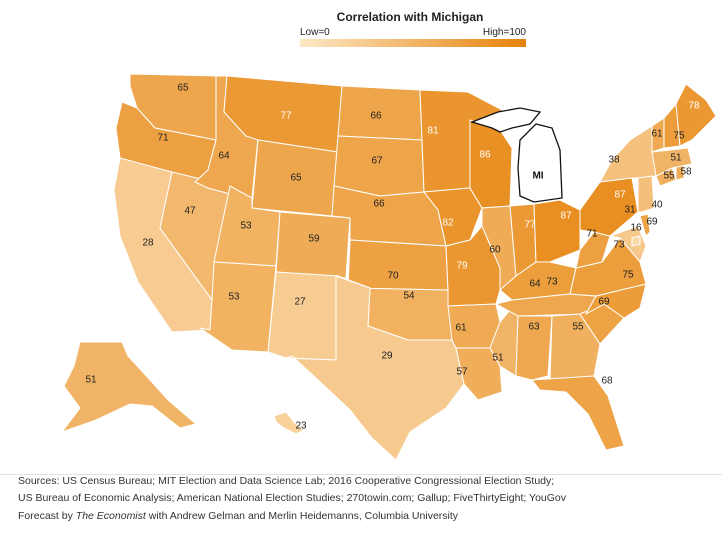 The image size is (722, 549). What do you see at coordinates (224, 156) in the screenshot?
I see `state-value-id: 64` at bounding box center [224, 156].